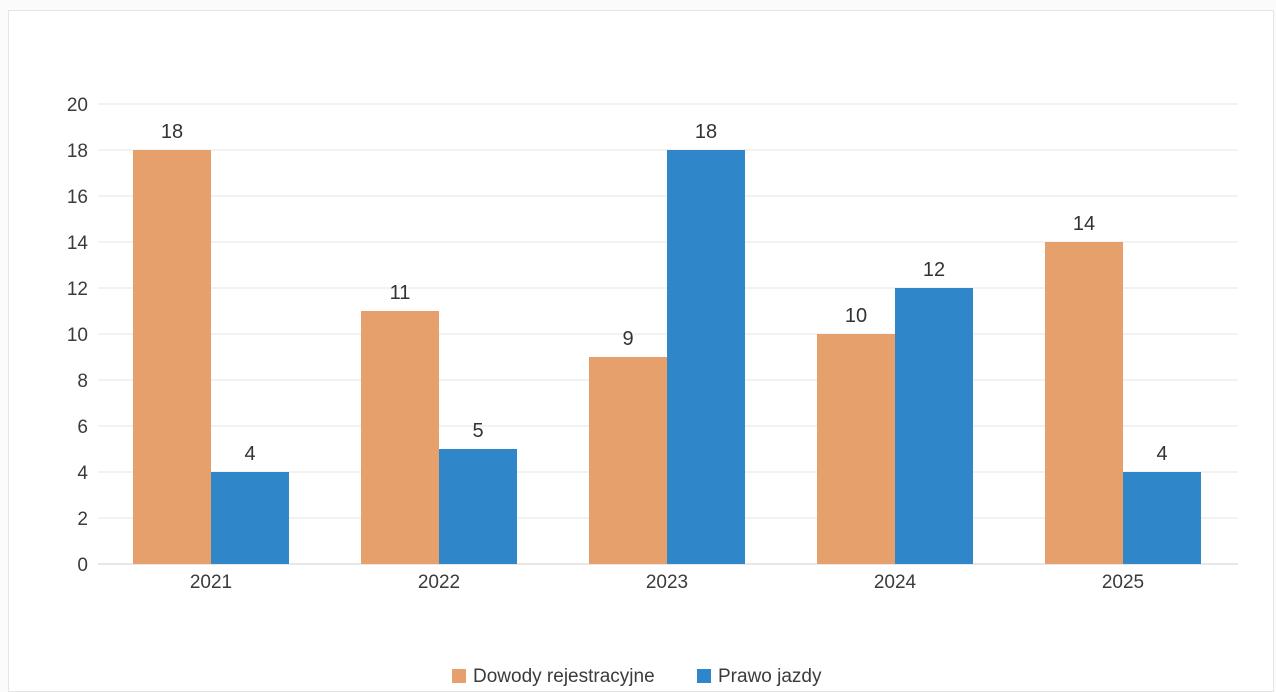  What do you see at coordinates (770, 676) in the screenshot?
I see `legend-label-prawo-jazdy: Prawo jazdy` at bounding box center [770, 676].